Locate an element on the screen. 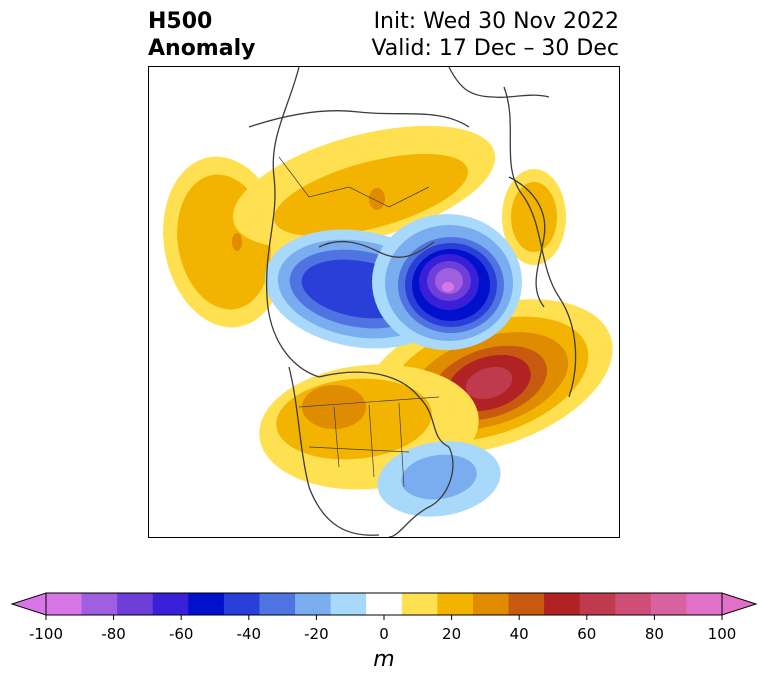 The image size is (768, 684). colorbar-tick-label: -20 is located at coordinates (316, 634).